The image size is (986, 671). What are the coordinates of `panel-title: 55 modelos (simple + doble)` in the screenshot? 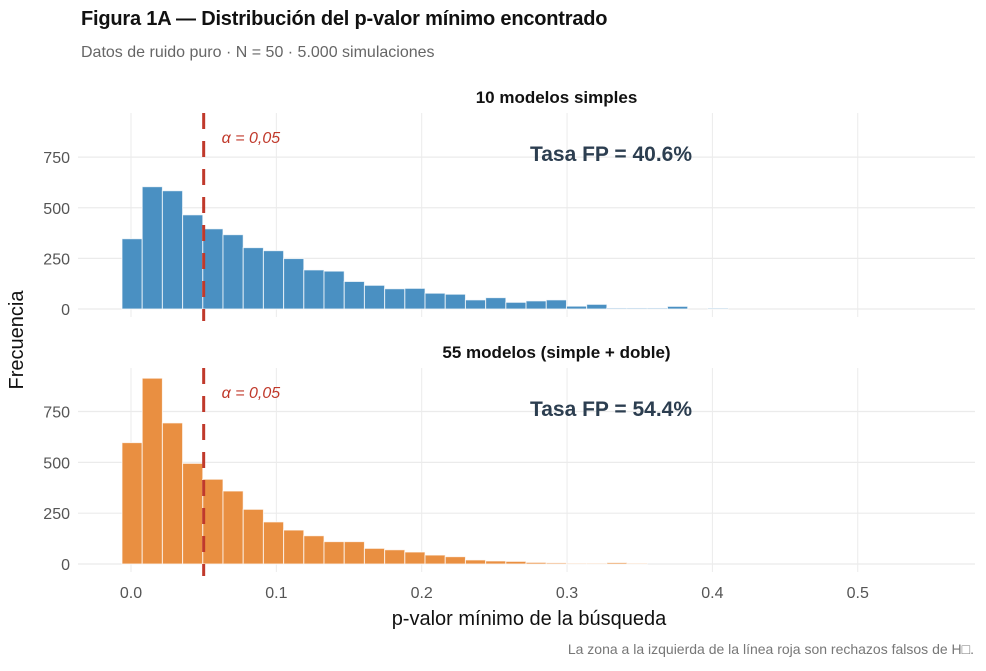 It's located at (556, 352).